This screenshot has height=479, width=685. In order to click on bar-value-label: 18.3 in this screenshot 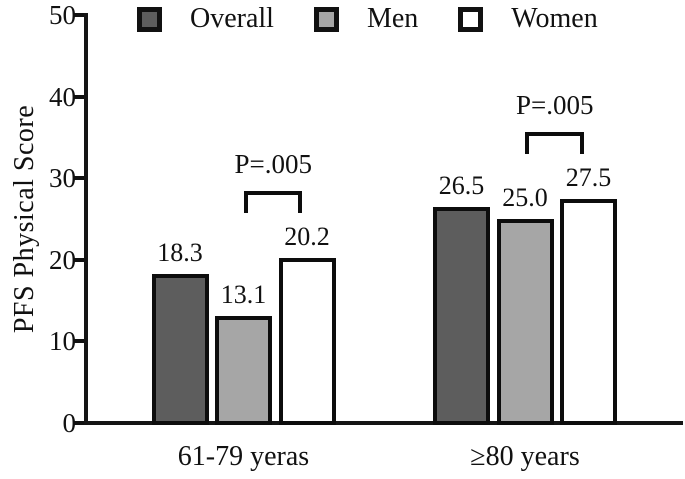, I will do `click(180, 252)`.